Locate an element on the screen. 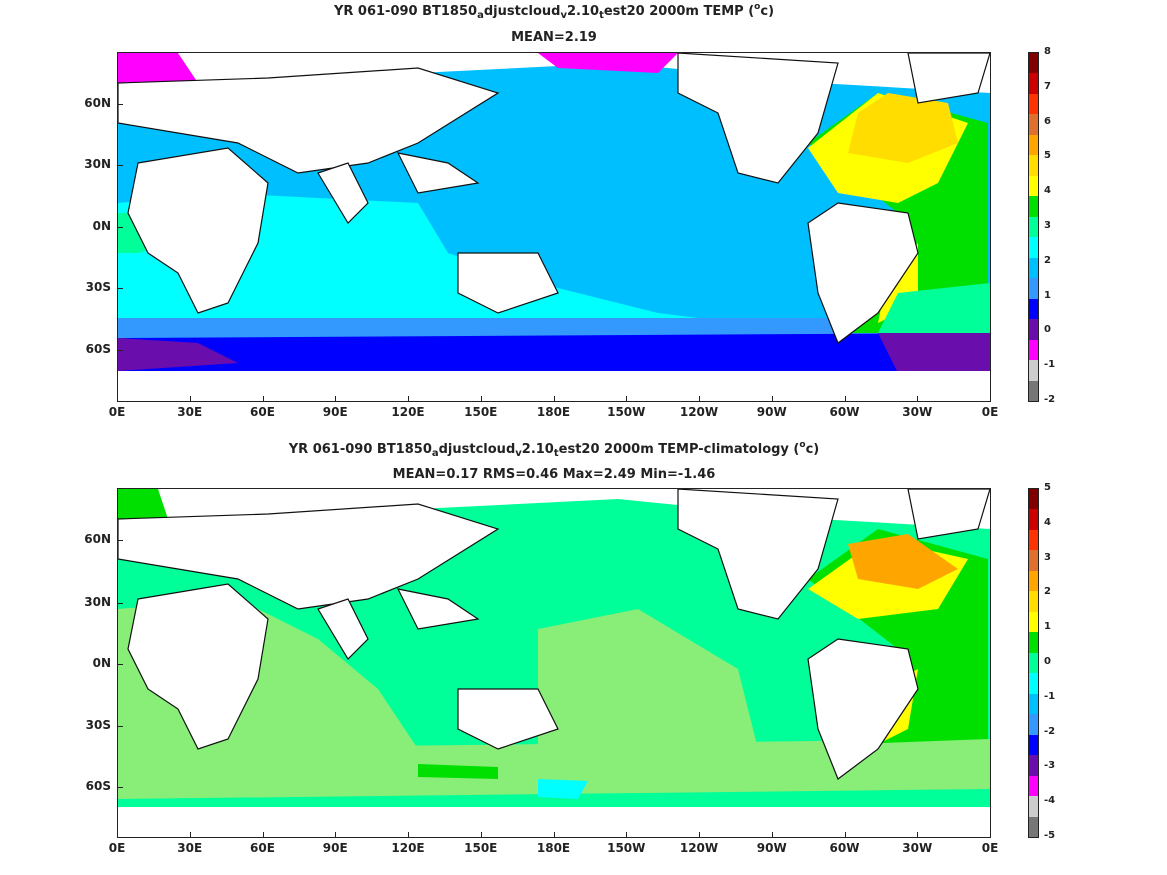 This screenshot has width=1167, height=875. colorbar is located at coordinates (1033, 663).